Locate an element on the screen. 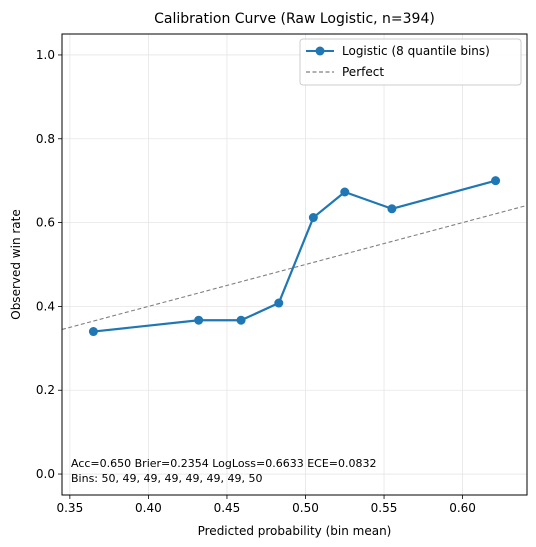 The image size is (536, 547). y-tick-label: 0.2 is located at coordinates (45, 390).